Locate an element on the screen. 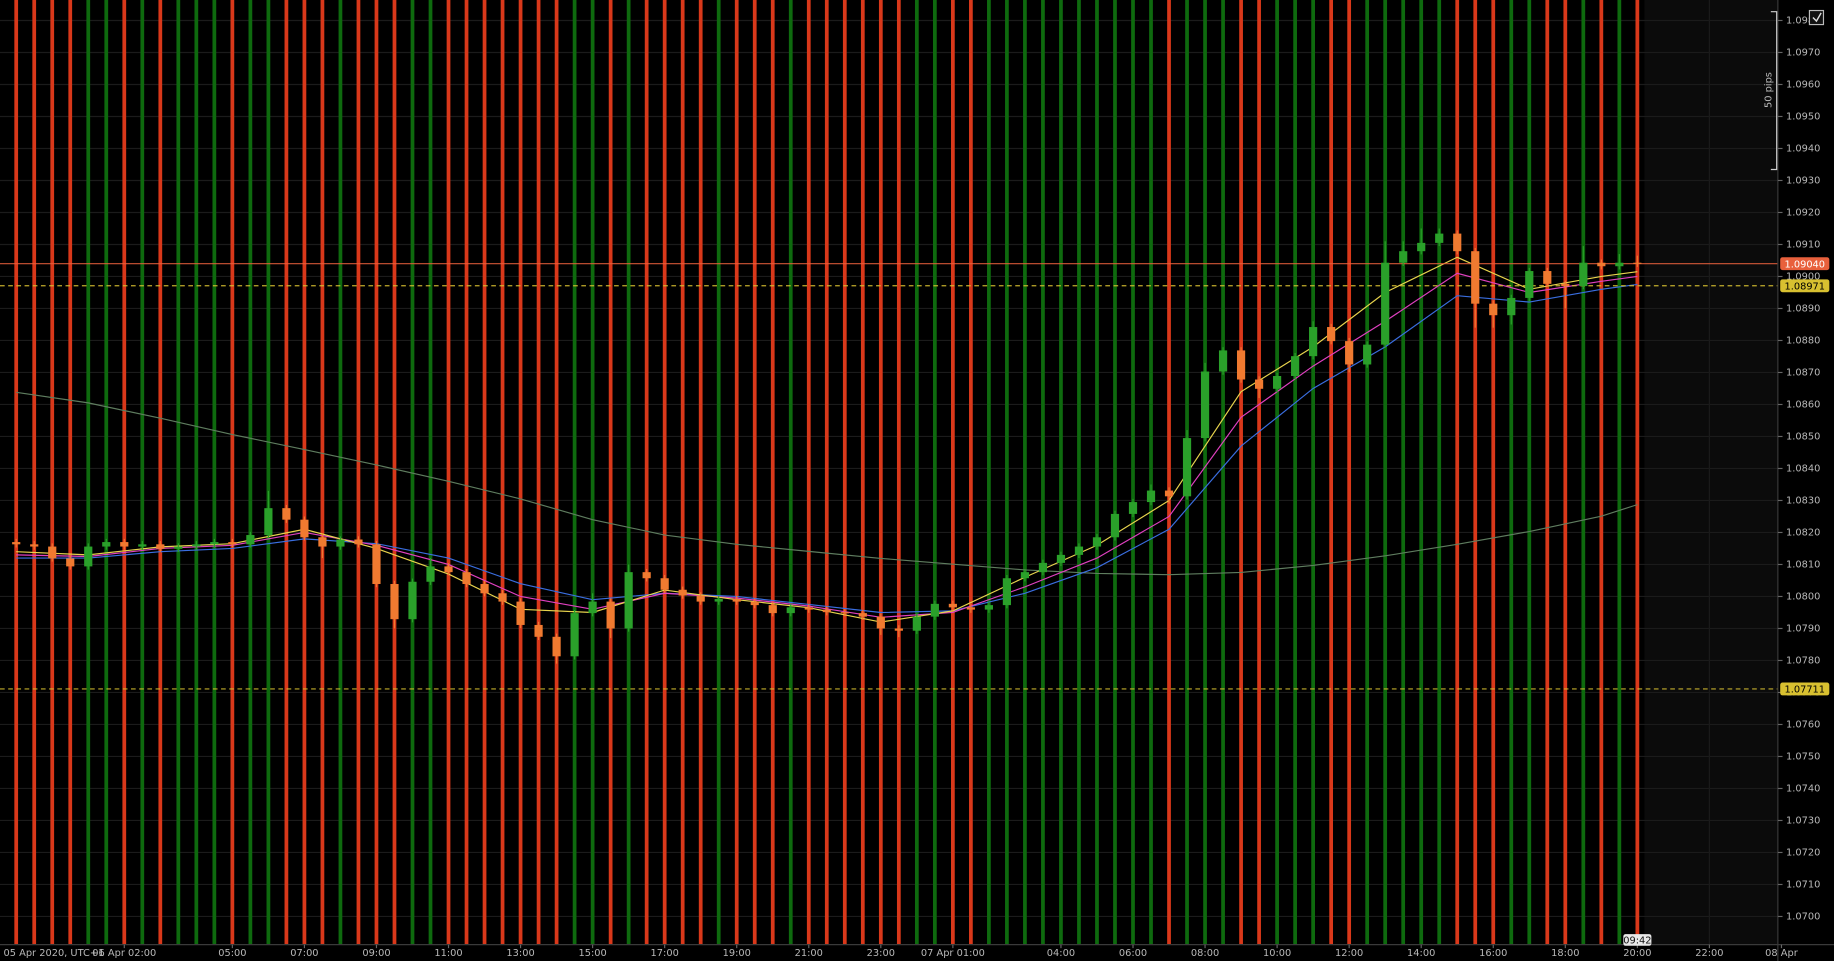 The width and height of the screenshot is (1834, 961). y-tick-label: 1.0910 is located at coordinates (1803, 244).